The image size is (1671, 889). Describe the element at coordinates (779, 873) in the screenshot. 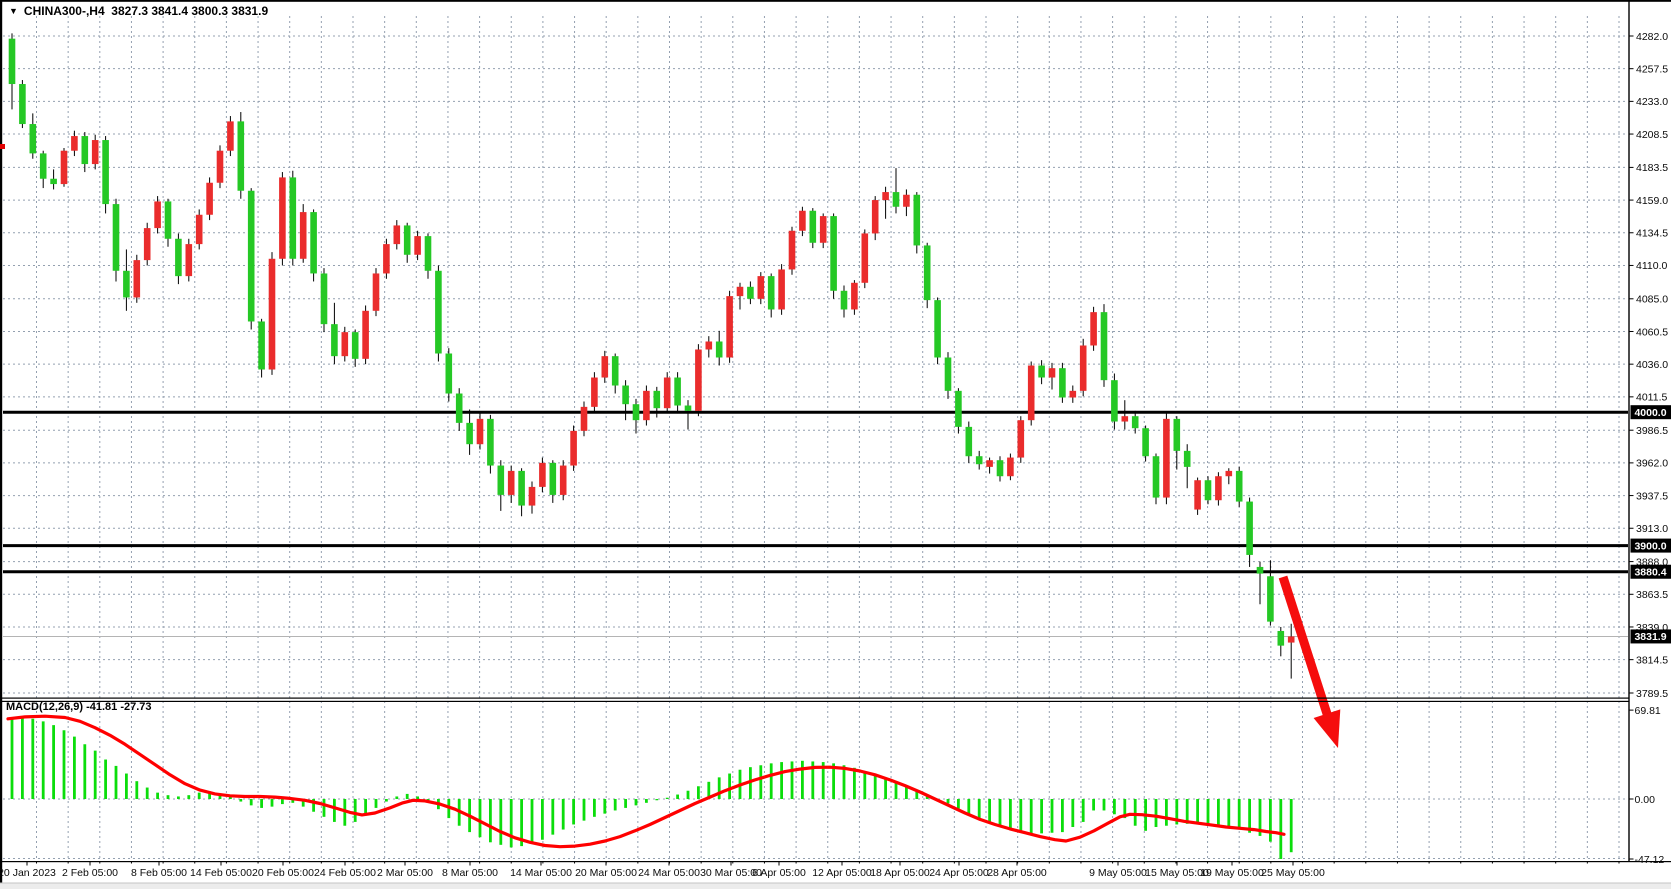

I see `time-tick-label: 6 Apr 05:00` at that location.